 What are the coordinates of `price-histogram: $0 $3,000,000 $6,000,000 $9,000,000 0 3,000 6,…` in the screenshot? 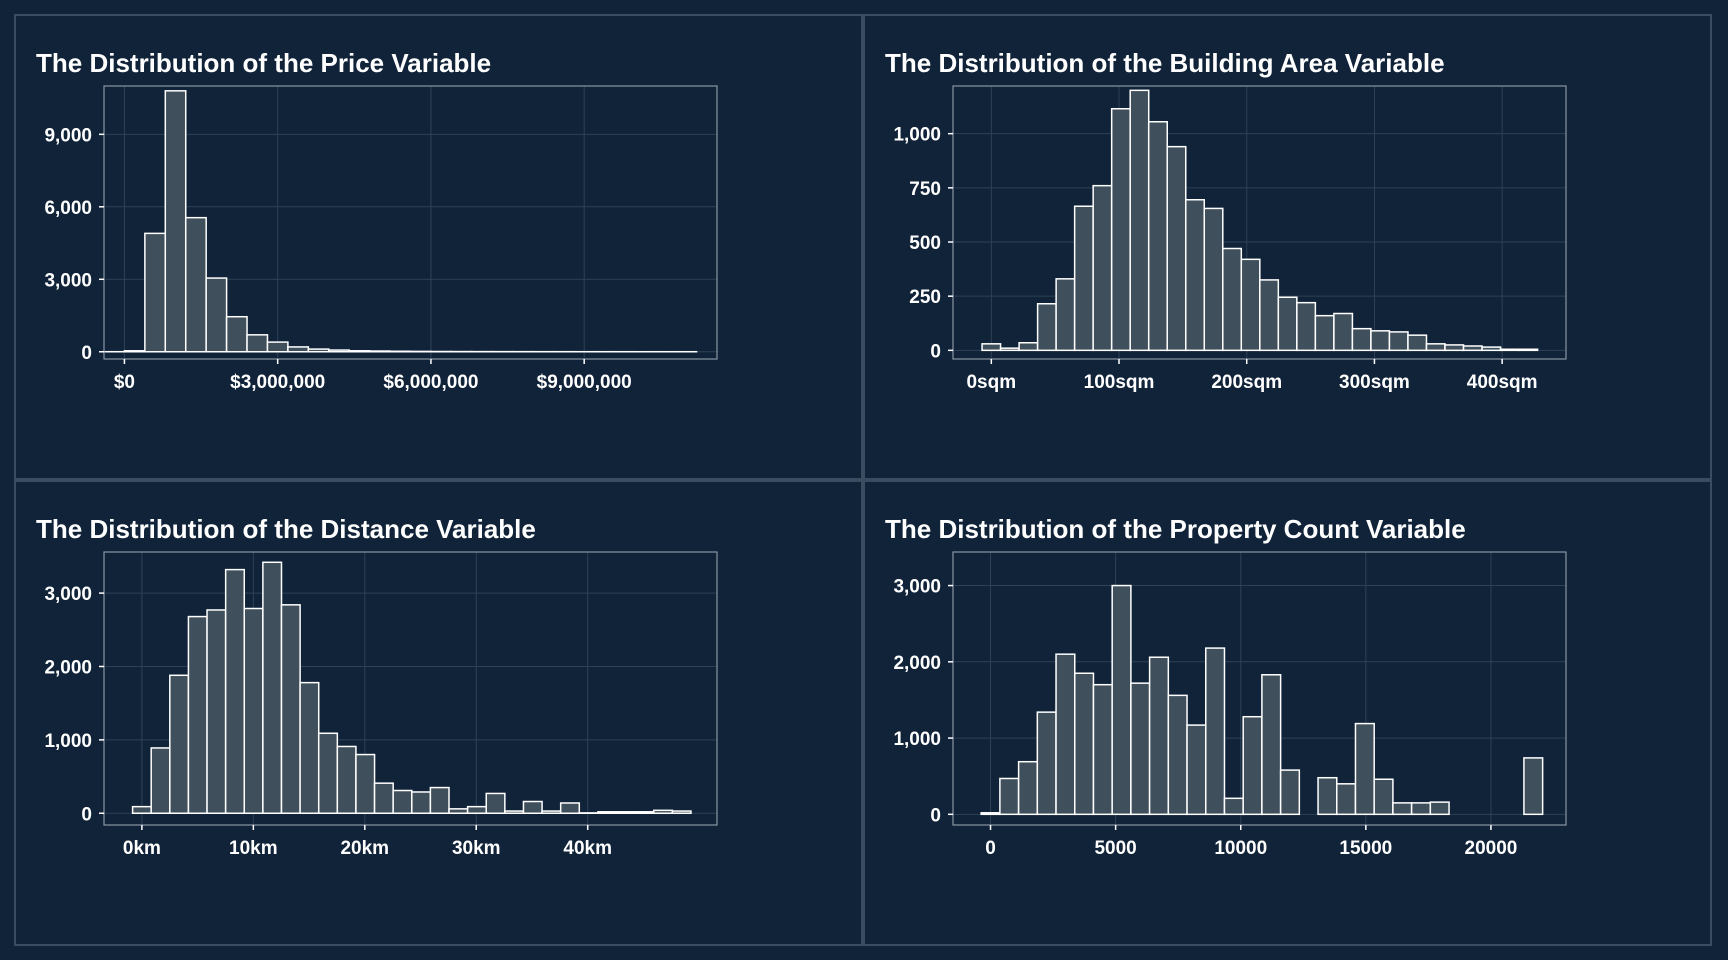 It's located at (381, 239).